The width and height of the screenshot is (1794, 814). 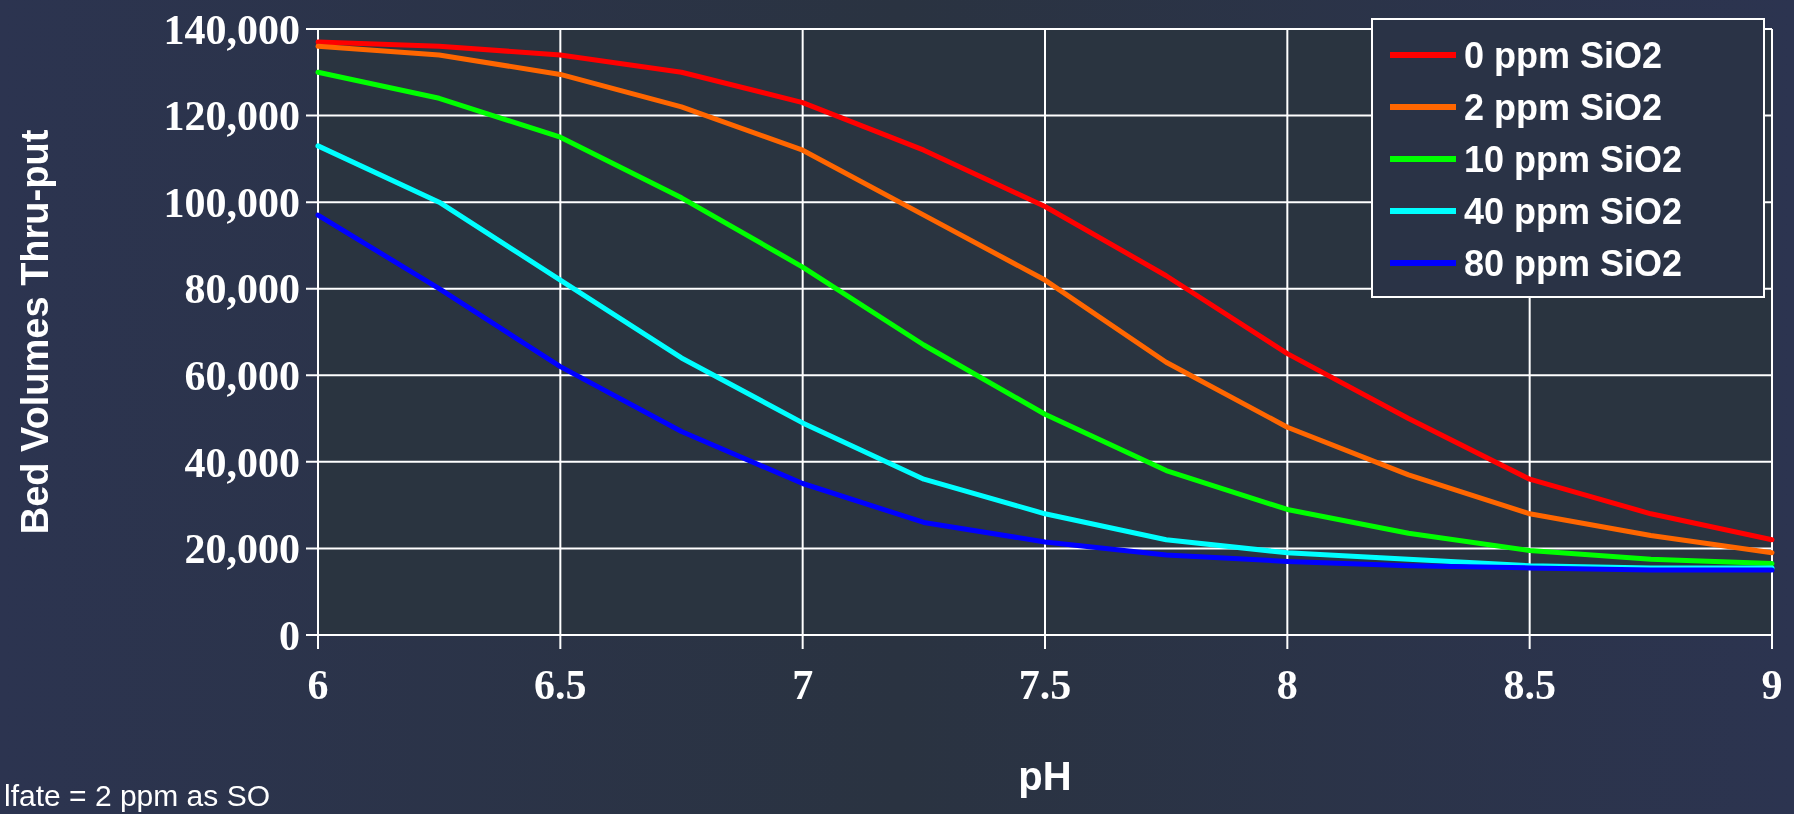 What do you see at coordinates (242, 549) in the screenshot?
I see `y-tick-label: 20,000` at bounding box center [242, 549].